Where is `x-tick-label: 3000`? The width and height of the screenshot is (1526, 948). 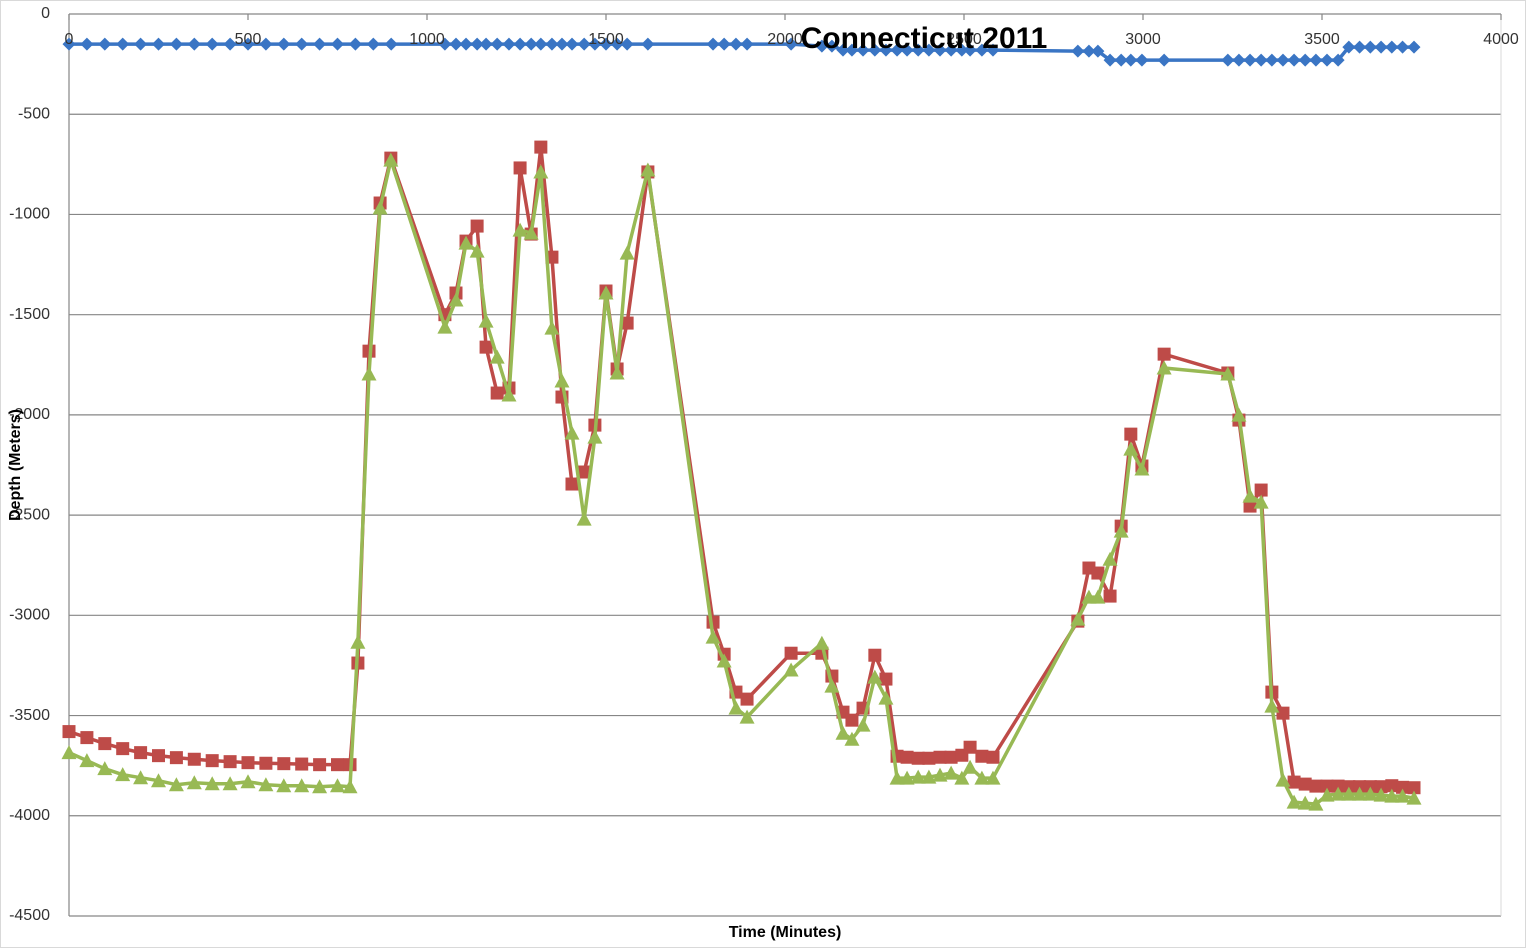 x-tick-label: 3000 is located at coordinates (1143, 39).